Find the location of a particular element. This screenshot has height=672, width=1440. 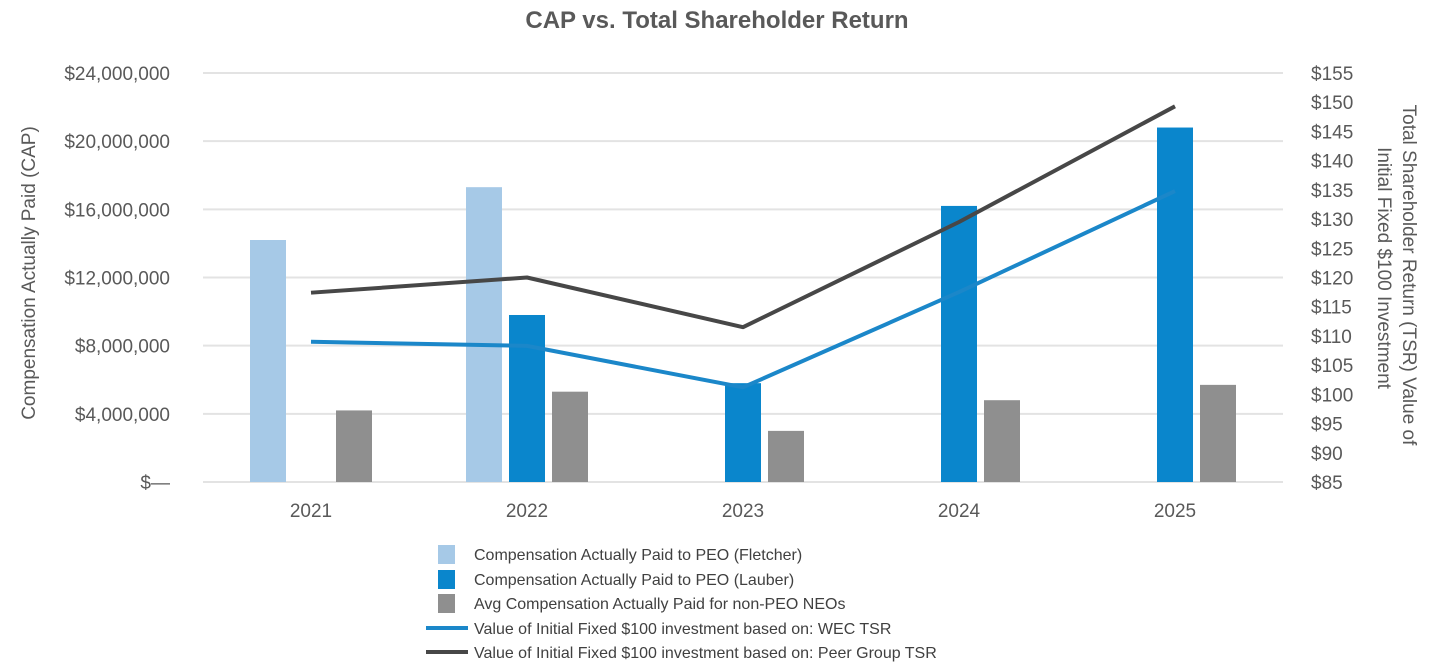

chart-title: CAP vs. Total Shareholder Return is located at coordinates (716, 20).